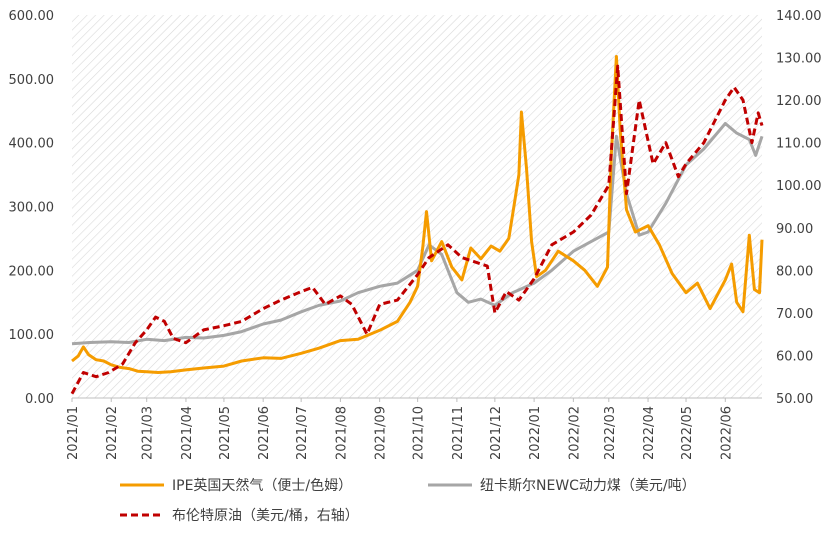  I want to click on legend-label: IPE英国天然气（便士/色姆）, so click(262, 485).